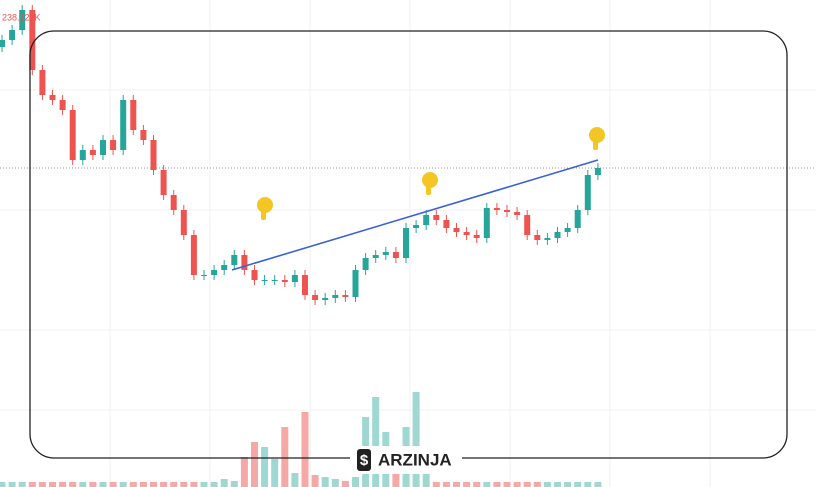  I want to click on price-label: 238.128K, so click(21, 17).